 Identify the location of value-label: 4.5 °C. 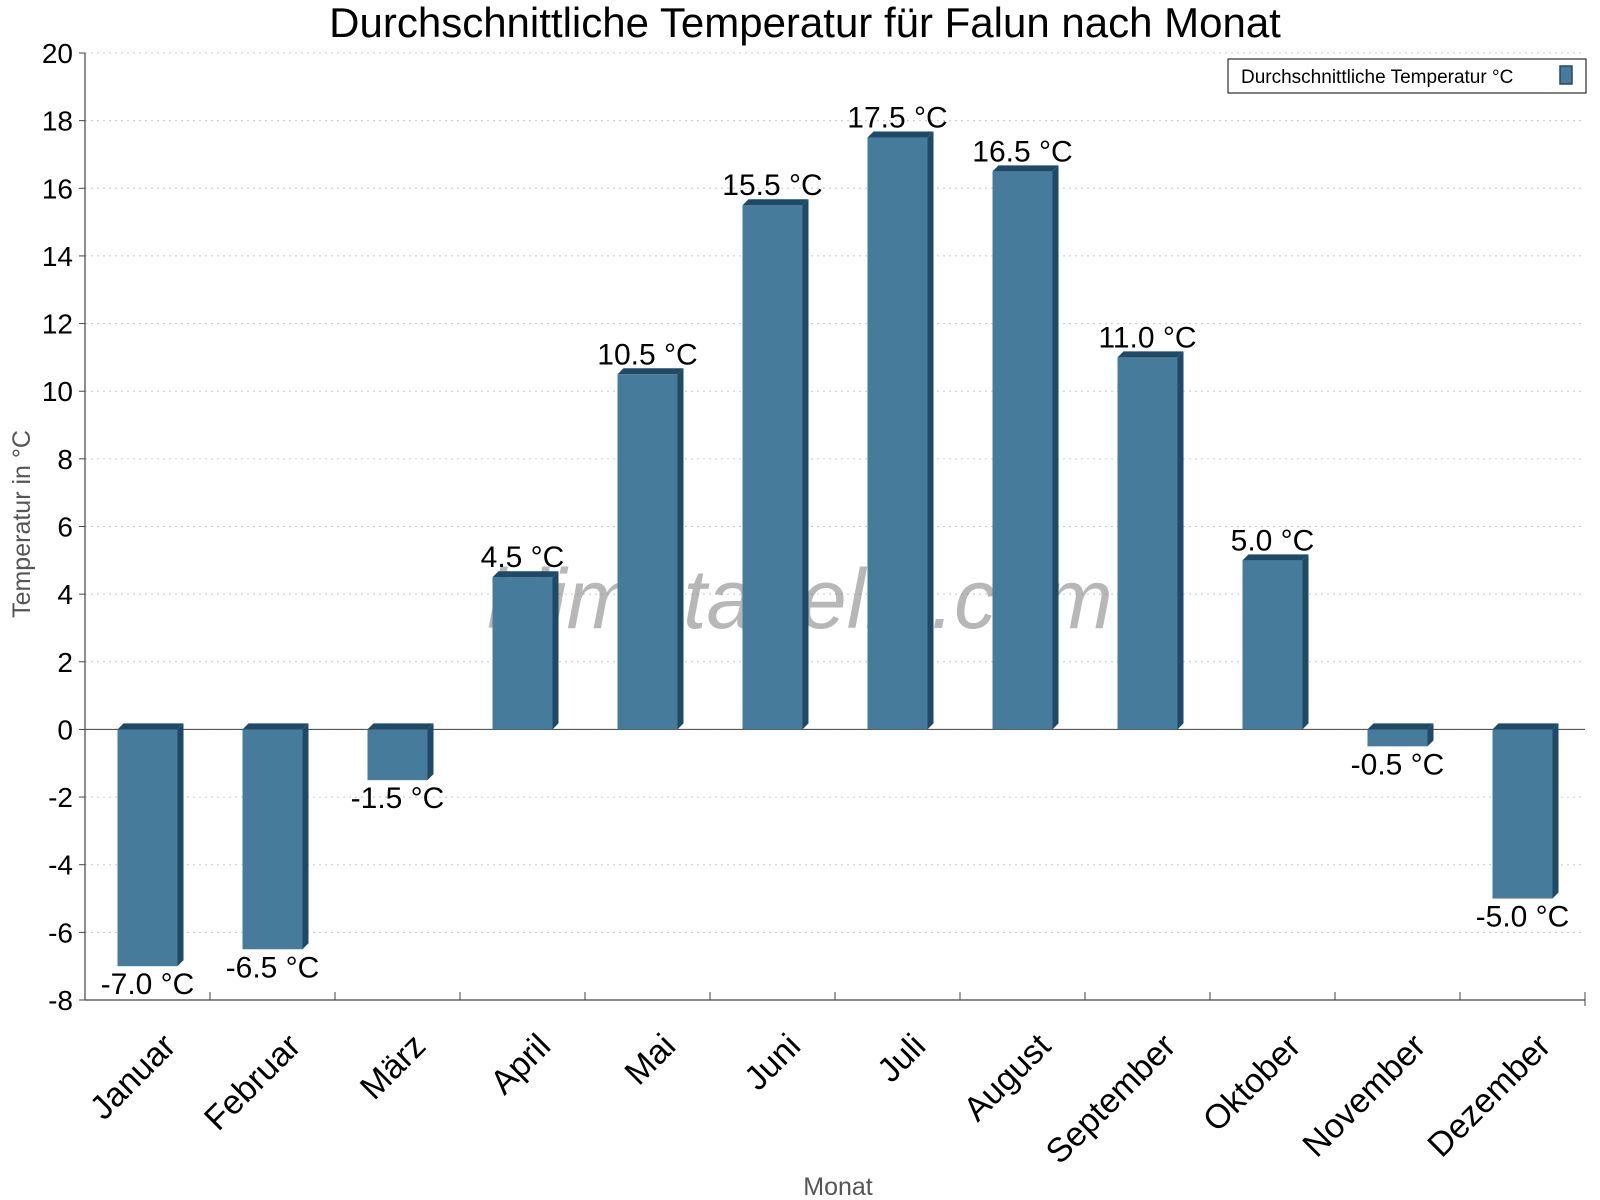
(523, 557).